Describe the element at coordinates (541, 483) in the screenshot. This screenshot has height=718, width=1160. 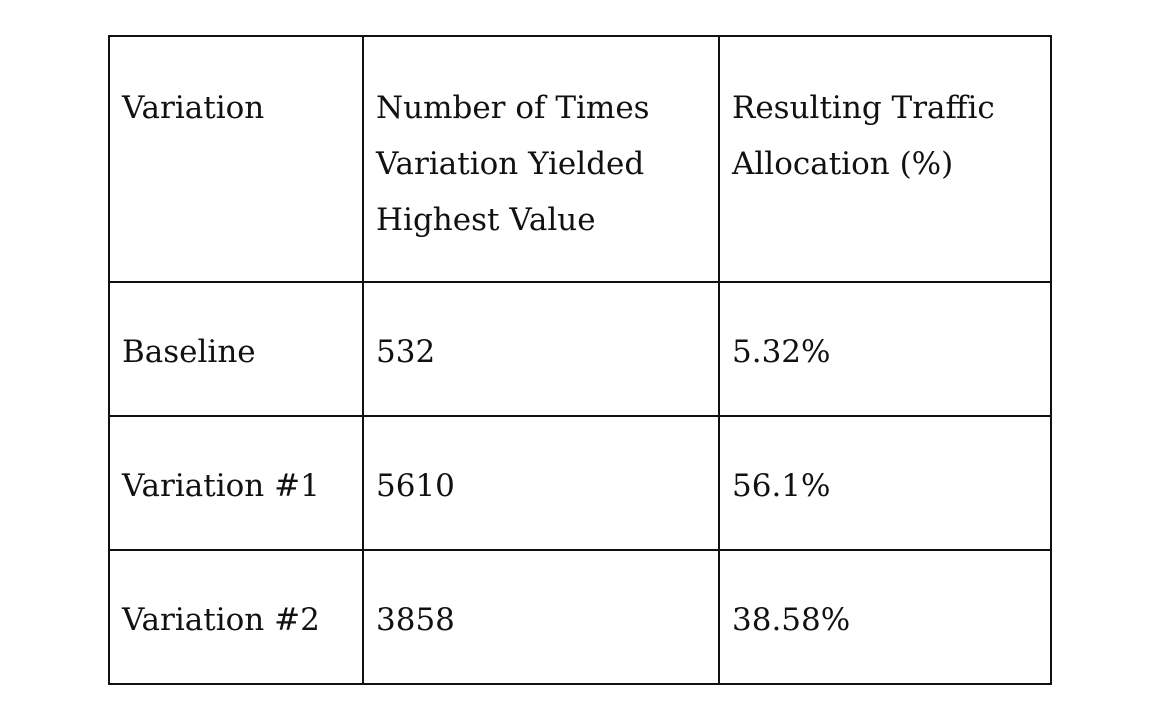
I see `cell-times-highest: 5610` at that location.